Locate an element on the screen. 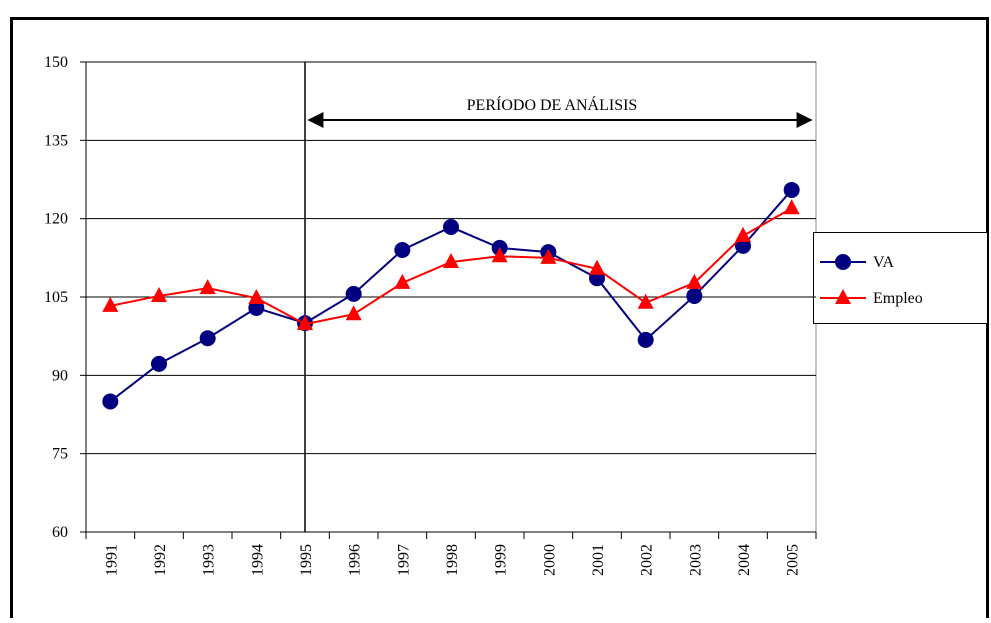  x-tick-label: 1998 is located at coordinates (452, 560).